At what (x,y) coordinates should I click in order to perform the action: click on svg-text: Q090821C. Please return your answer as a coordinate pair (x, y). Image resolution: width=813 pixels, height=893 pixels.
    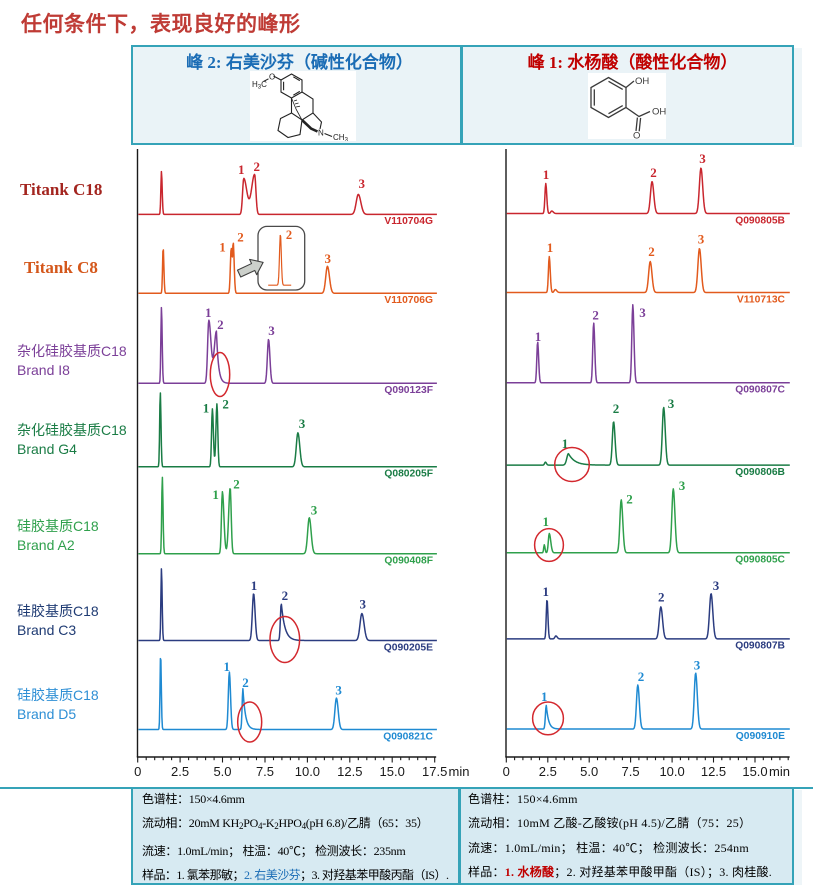
    Looking at the image, I should click on (408, 736).